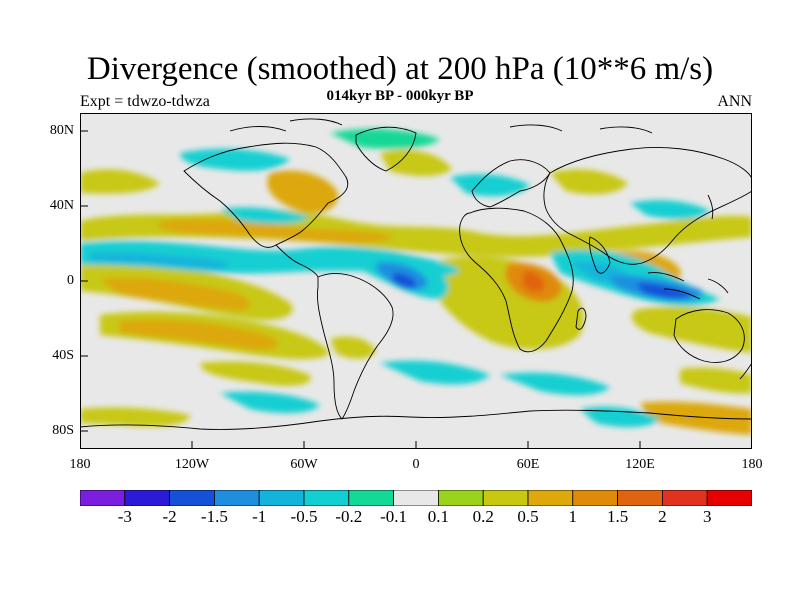 This screenshot has height=600, width=800. I want to click on colorbar-label: -3, so click(124, 516).